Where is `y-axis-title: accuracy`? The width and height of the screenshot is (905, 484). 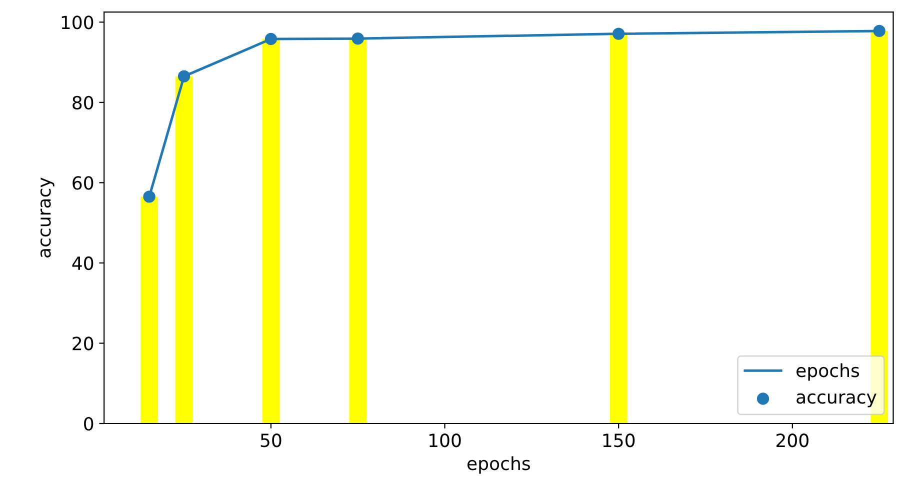 y-axis-title: accuracy is located at coordinates (47, 218).